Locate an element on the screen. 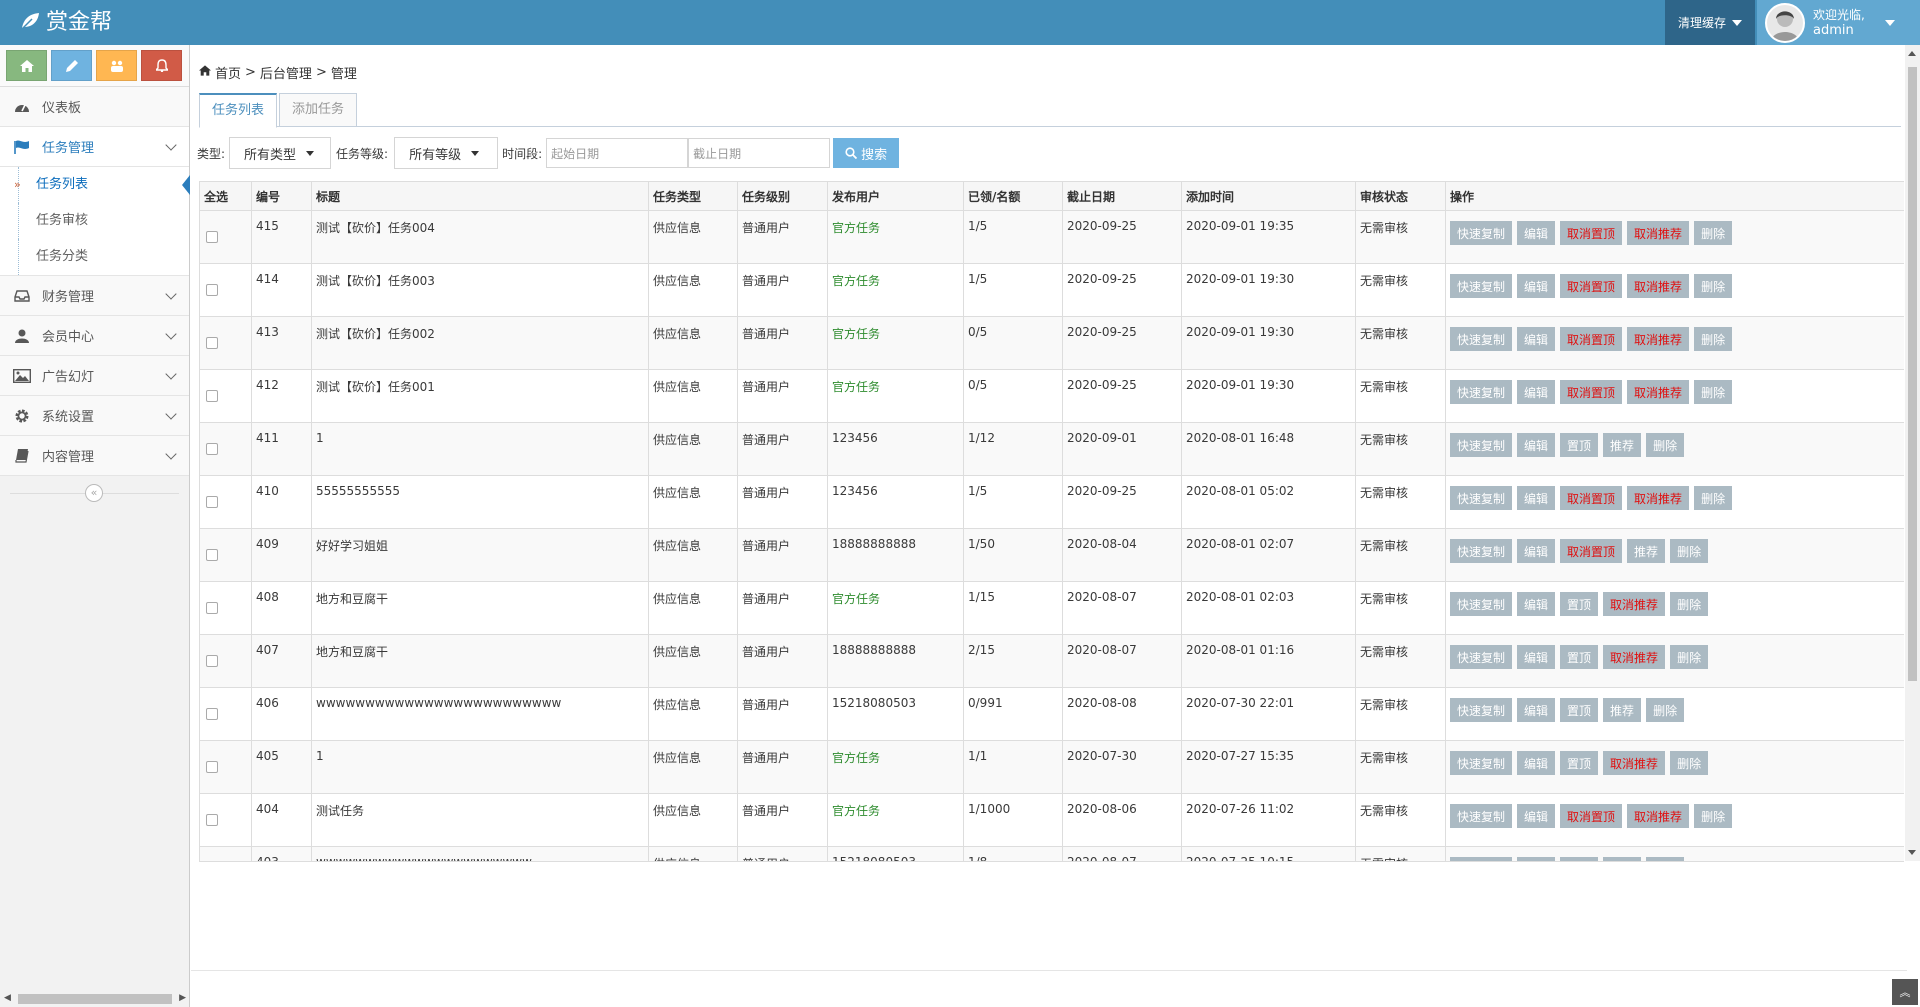 The width and height of the screenshot is (1920, 1007). level-select: 所有等级 is located at coordinates (446, 153).